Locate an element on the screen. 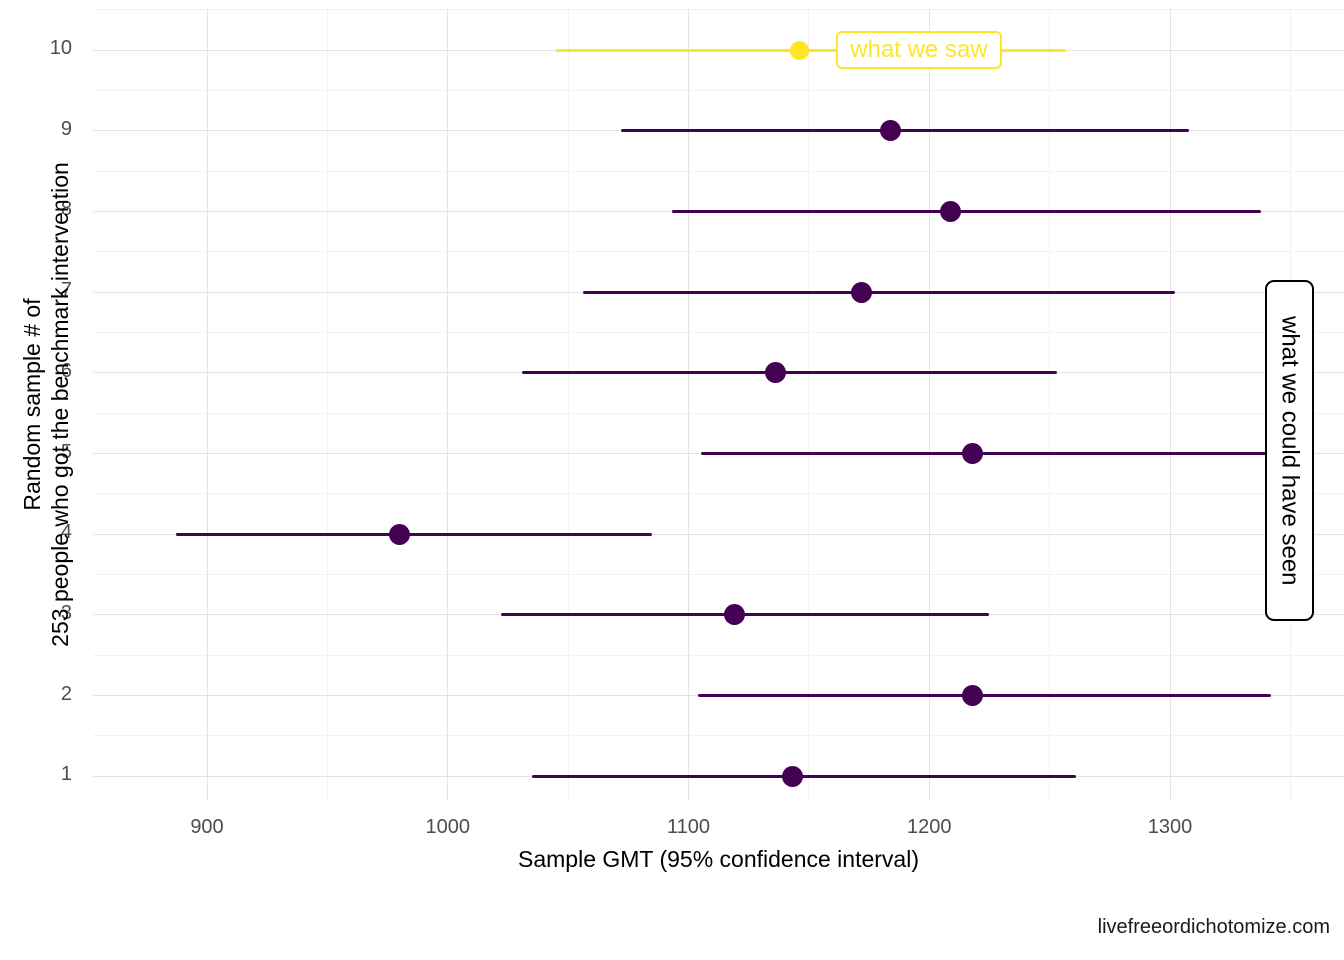 This screenshot has height=960, width=1344. y-tick-label: 6 is located at coordinates (66, 370).